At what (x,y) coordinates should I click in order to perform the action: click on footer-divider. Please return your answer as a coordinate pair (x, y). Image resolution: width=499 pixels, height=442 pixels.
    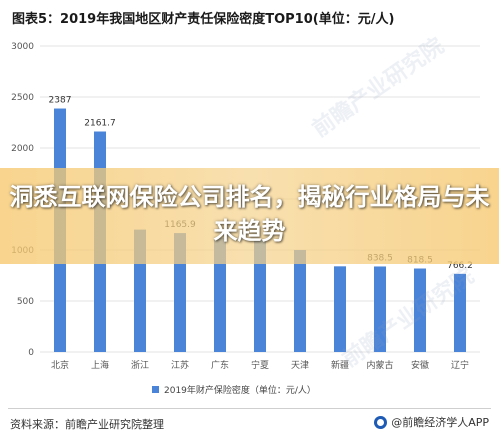
    Looking at the image, I should click on (249, 408).